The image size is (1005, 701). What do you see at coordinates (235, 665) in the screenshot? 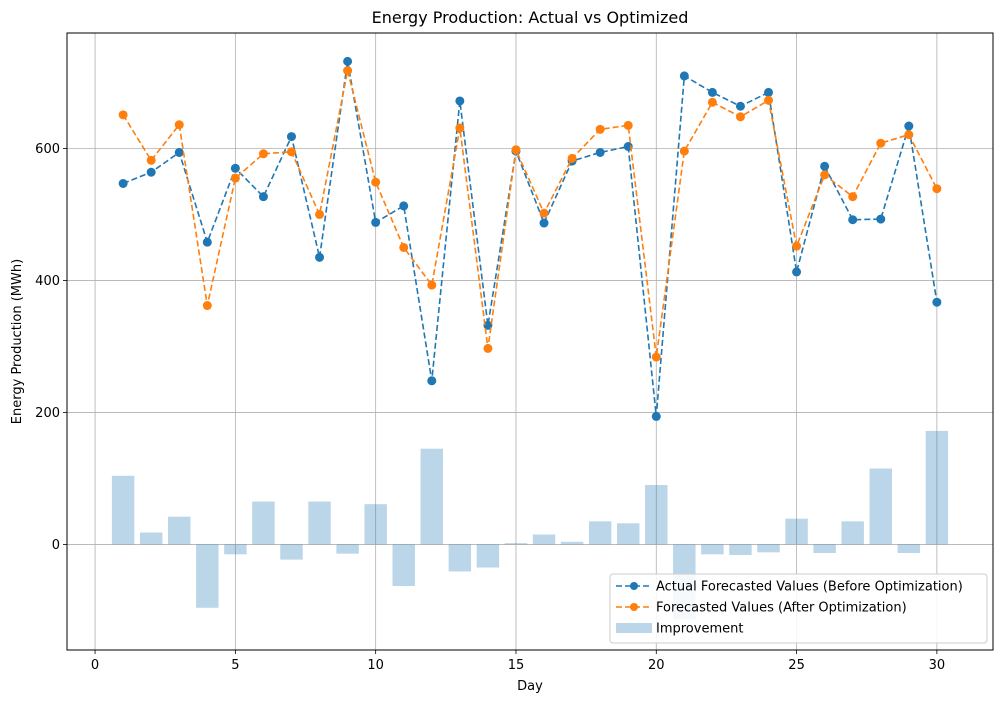
I see `x-tick-label: 5` at bounding box center [235, 665].